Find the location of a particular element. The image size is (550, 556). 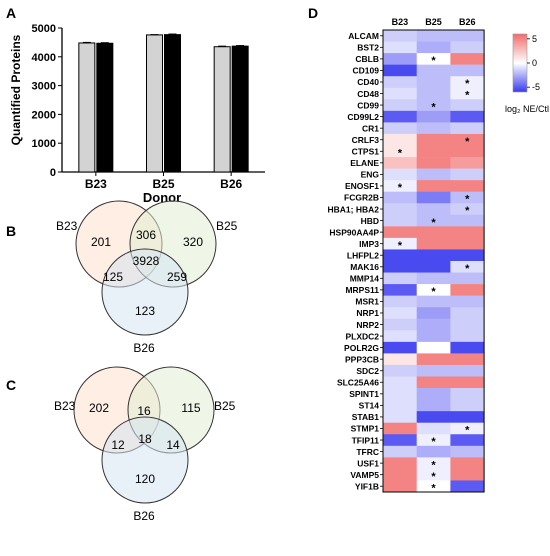

heatmap-row-label: ENOSF1 is located at coordinates (362, 186).